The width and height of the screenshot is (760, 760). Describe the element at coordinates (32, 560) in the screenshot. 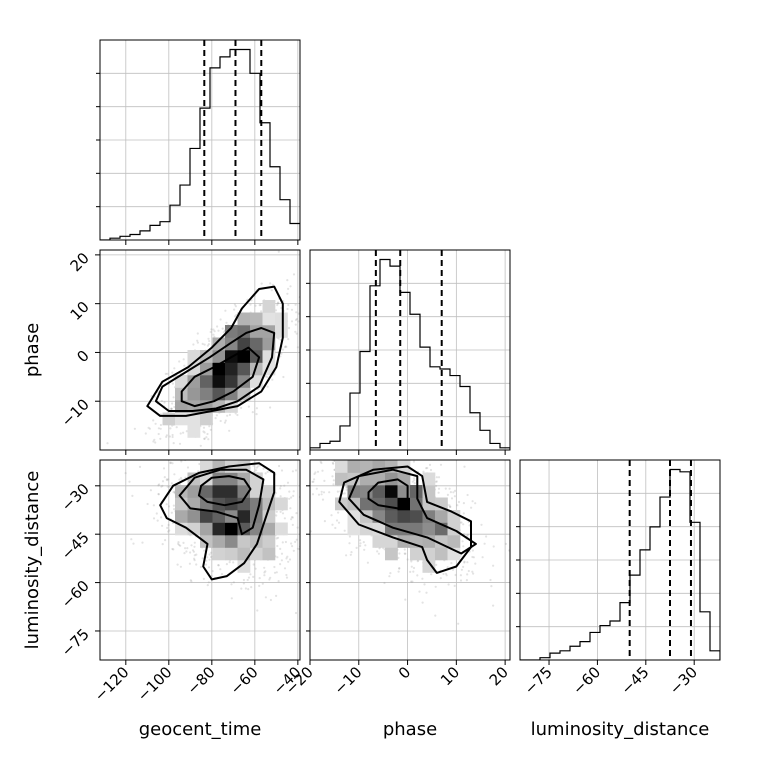

I see `y-axis-label-luminosity_distance: luminosity_distance` at that location.